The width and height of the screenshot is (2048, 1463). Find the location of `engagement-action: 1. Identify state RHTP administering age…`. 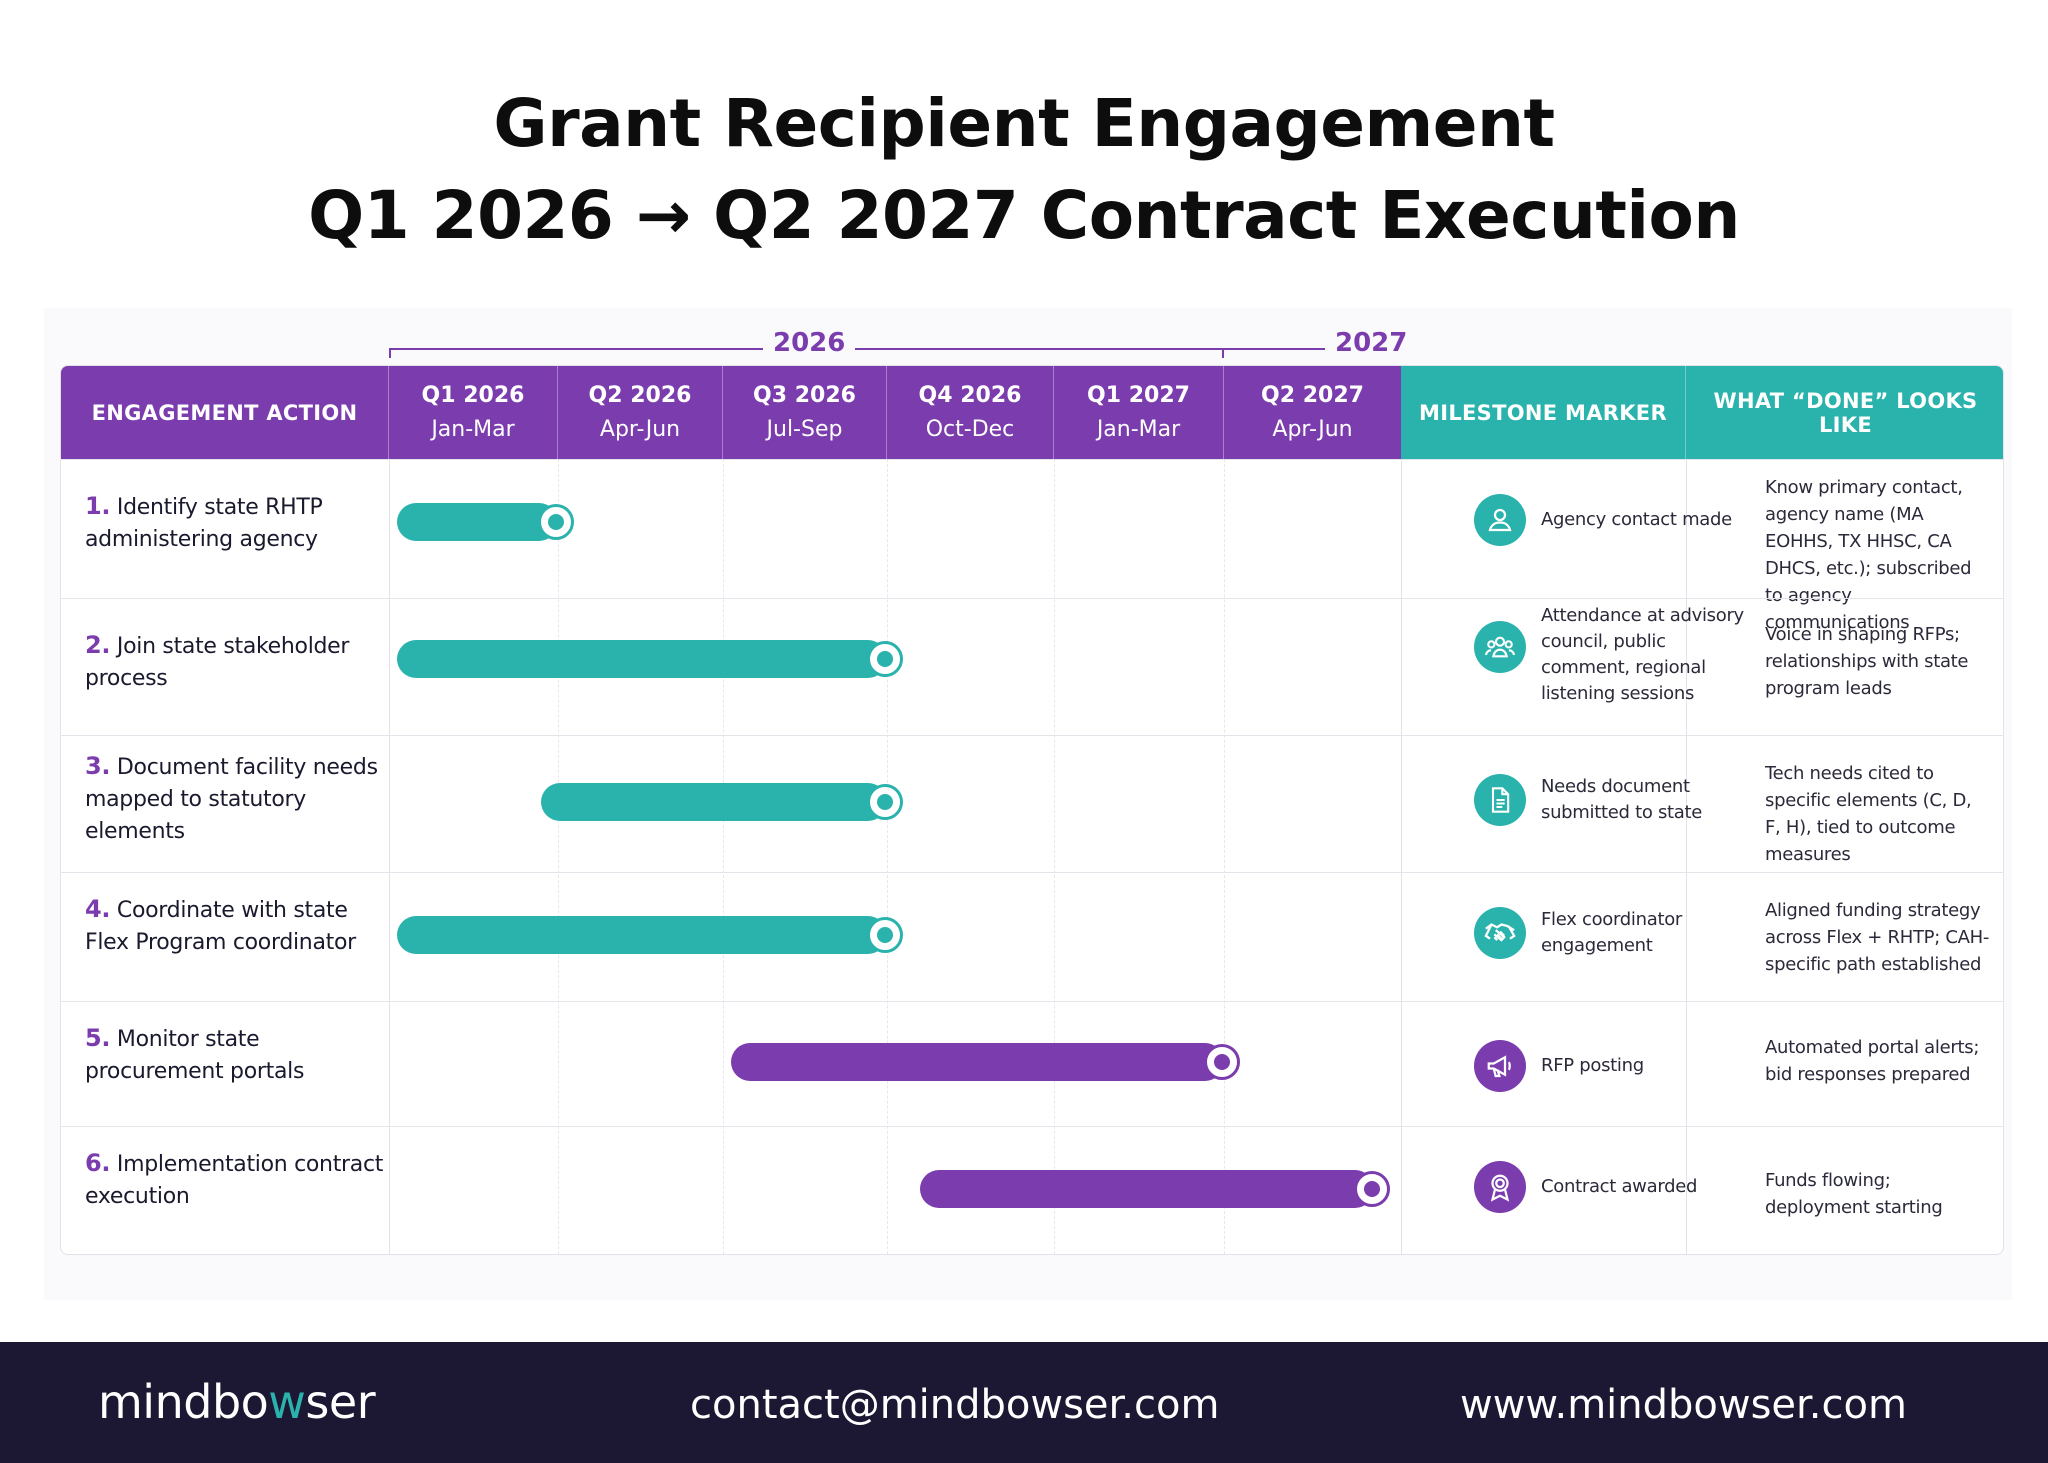

engagement-action: 1. Identify state RHTP administering age… is located at coordinates (235, 523).